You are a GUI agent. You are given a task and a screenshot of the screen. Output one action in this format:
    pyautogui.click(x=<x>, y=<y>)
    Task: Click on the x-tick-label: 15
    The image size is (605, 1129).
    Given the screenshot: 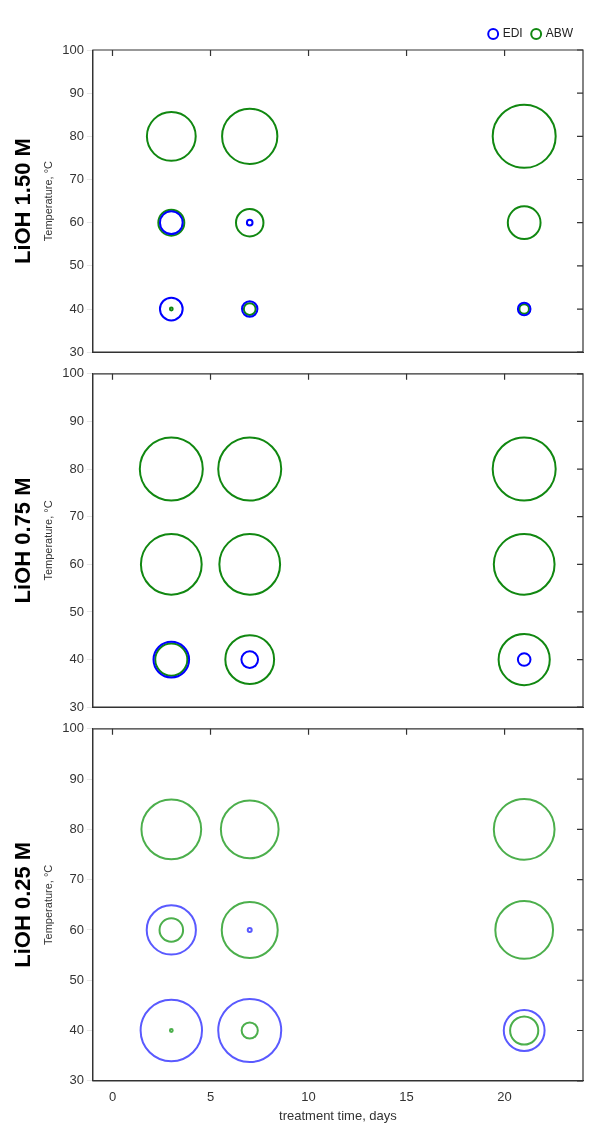 What is the action you would take?
    pyautogui.click(x=406, y=1097)
    